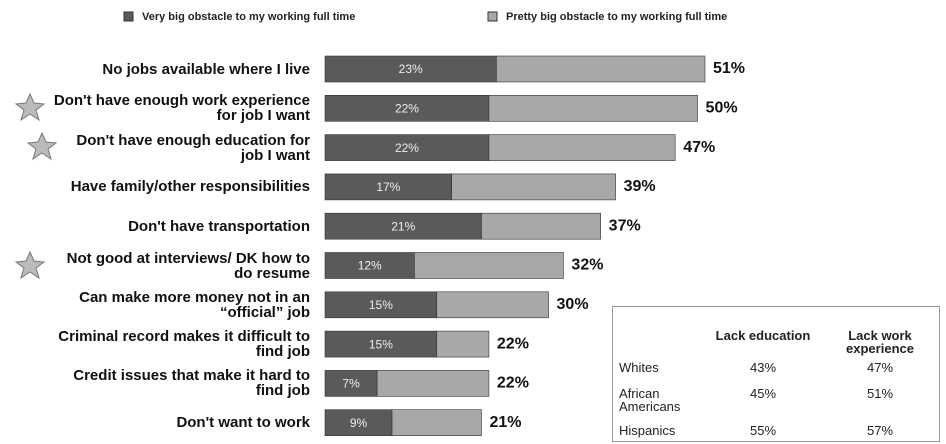  What do you see at coordinates (206, 69) in the screenshot?
I see `category-label: No jobs available where I live` at bounding box center [206, 69].